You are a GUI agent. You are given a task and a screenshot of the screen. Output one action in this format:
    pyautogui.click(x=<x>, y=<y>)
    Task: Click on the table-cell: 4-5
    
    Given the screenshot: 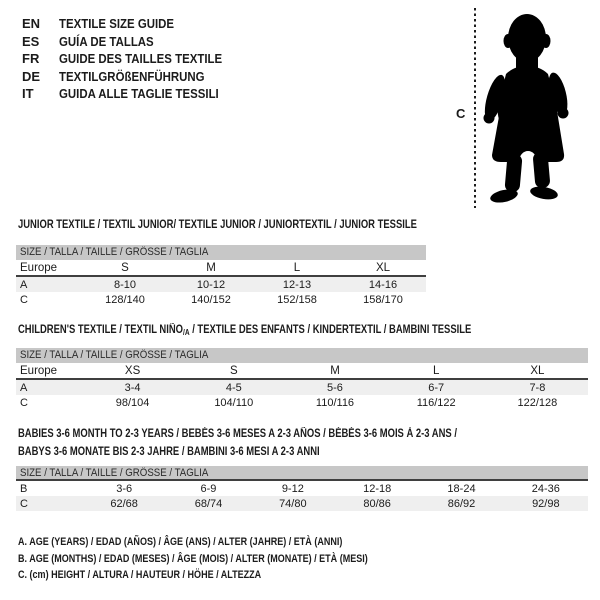 What is the action you would take?
    pyautogui.click(x=233, y=387)
    